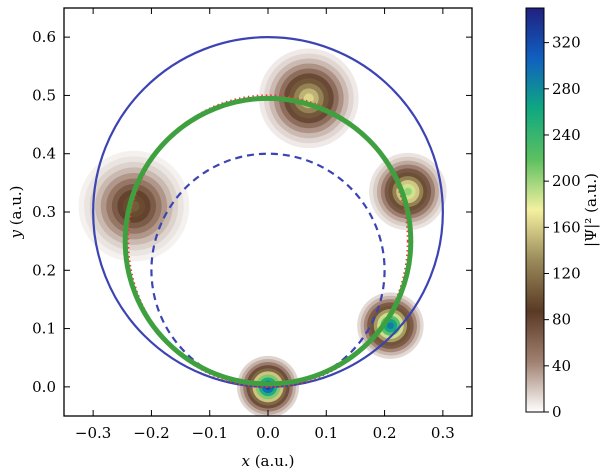  What do you see at coordinates (566, 135) in the screenshot?
I see `colorbar-tick-label: 240` at bounding box center [566, 135].